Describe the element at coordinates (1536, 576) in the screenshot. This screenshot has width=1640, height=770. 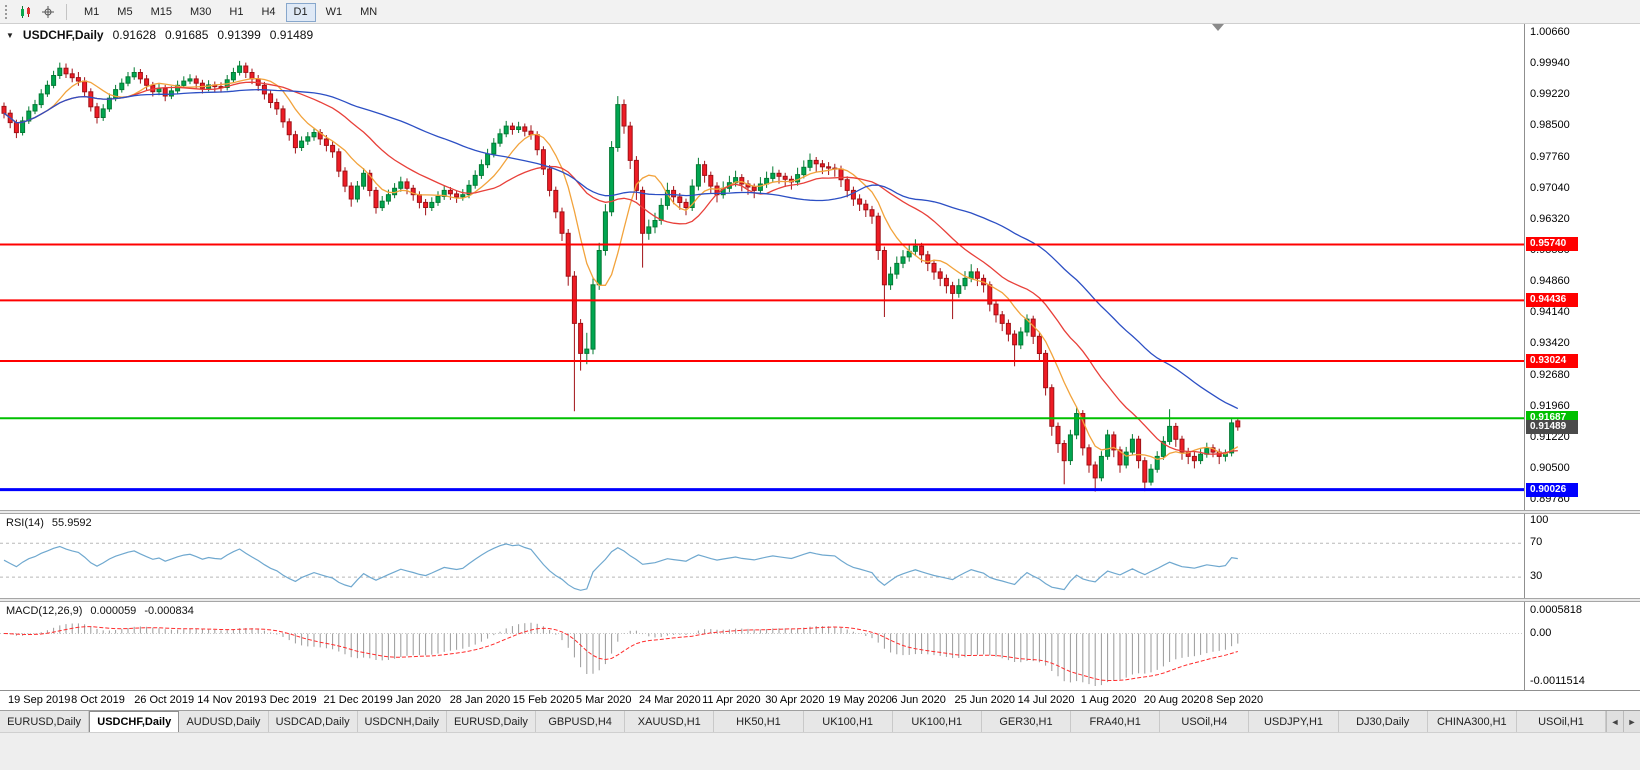
I see `rsi-tick: 30` at that location.